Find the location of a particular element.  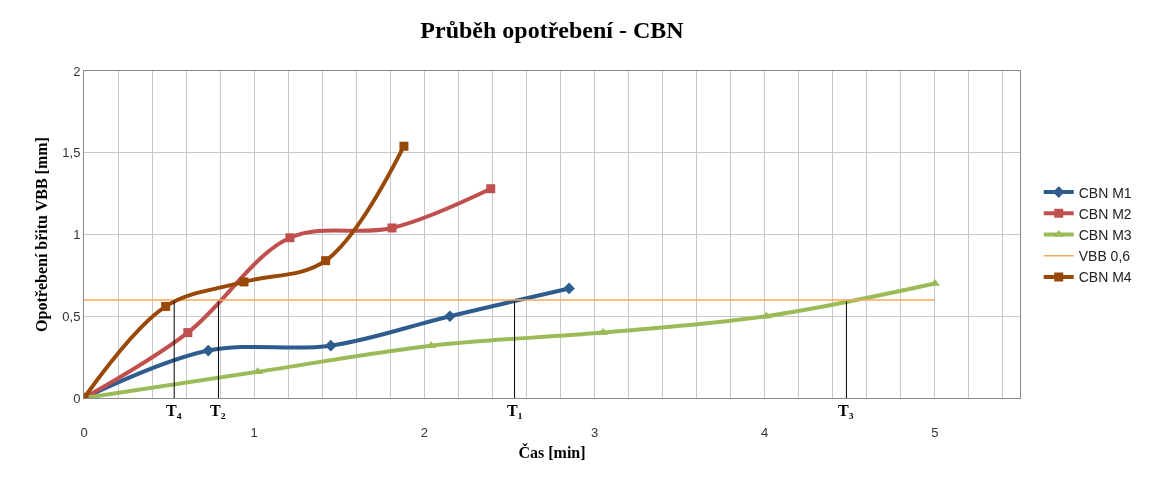

annotation: T₃ is located at coordinates (846, 410).